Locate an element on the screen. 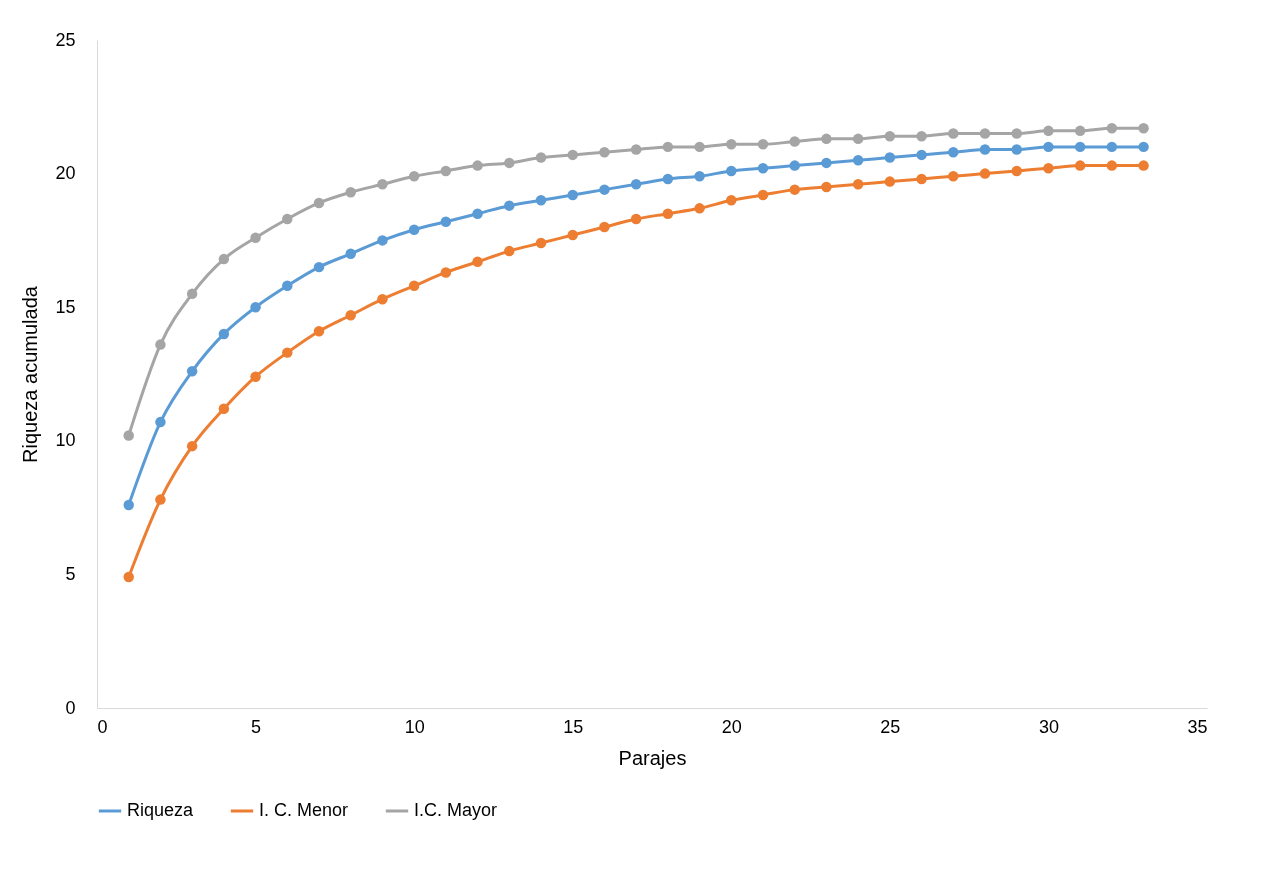 The width and height of the screenshot is (1287, 880). x-tick-label: 0 is located at coordinates (102, 726).